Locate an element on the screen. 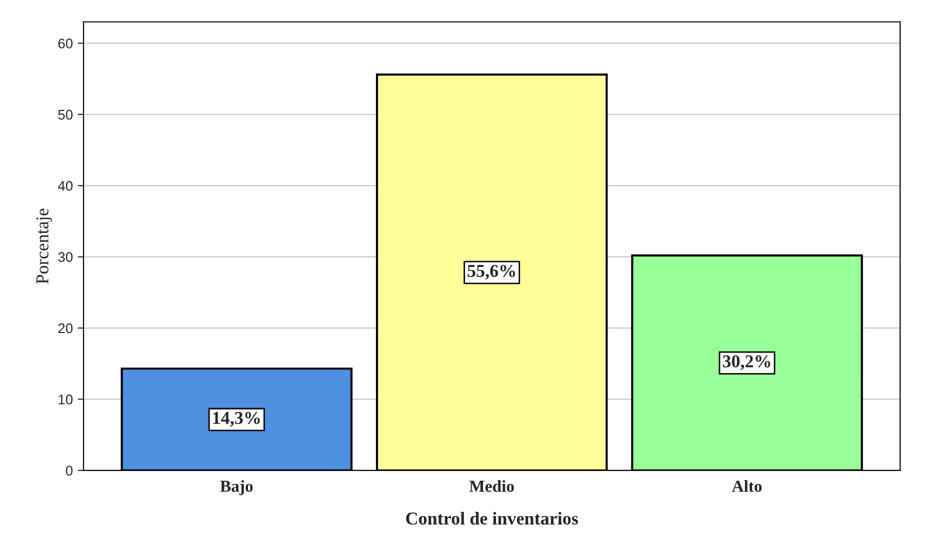 The height and width of the screenshot is (547, 928). data-label: 14,3% is located at coordinates (236, 419).